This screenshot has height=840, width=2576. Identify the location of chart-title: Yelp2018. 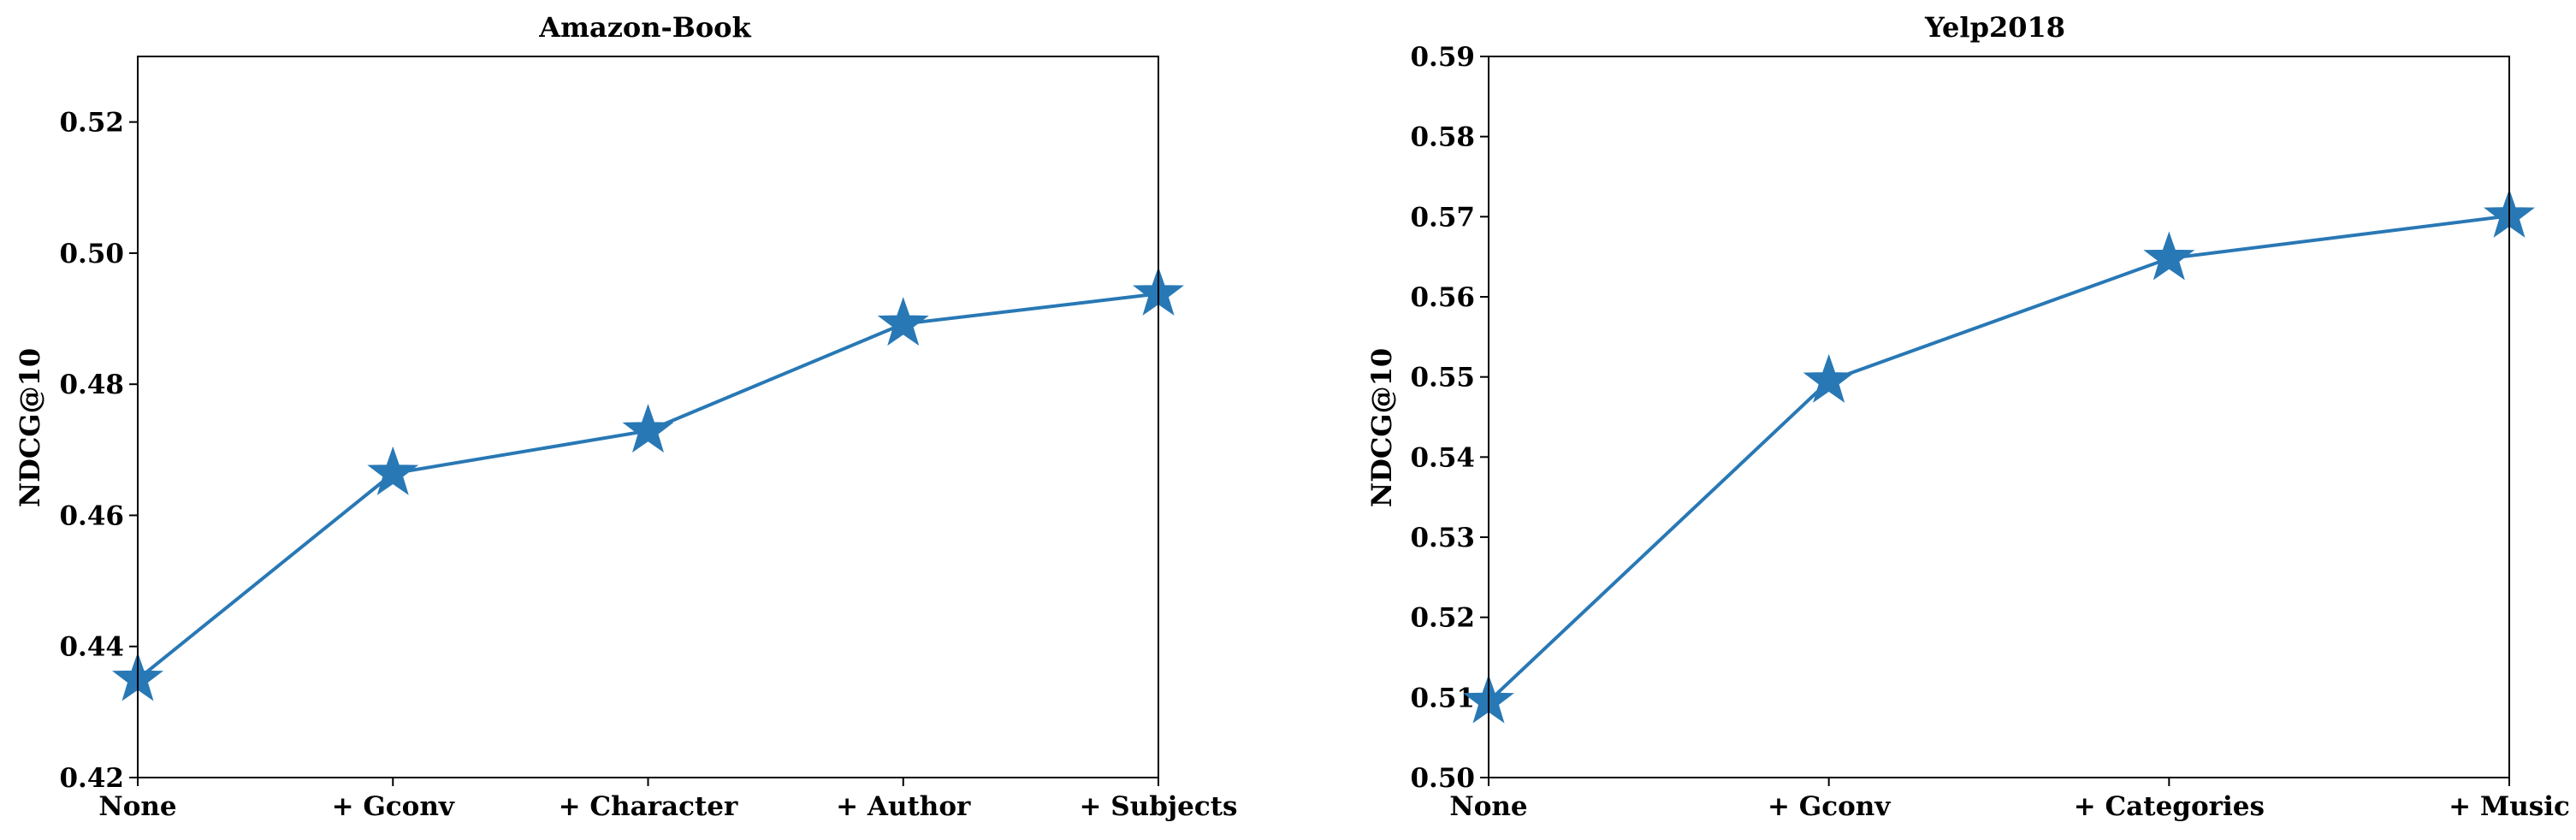
(1994, 28).